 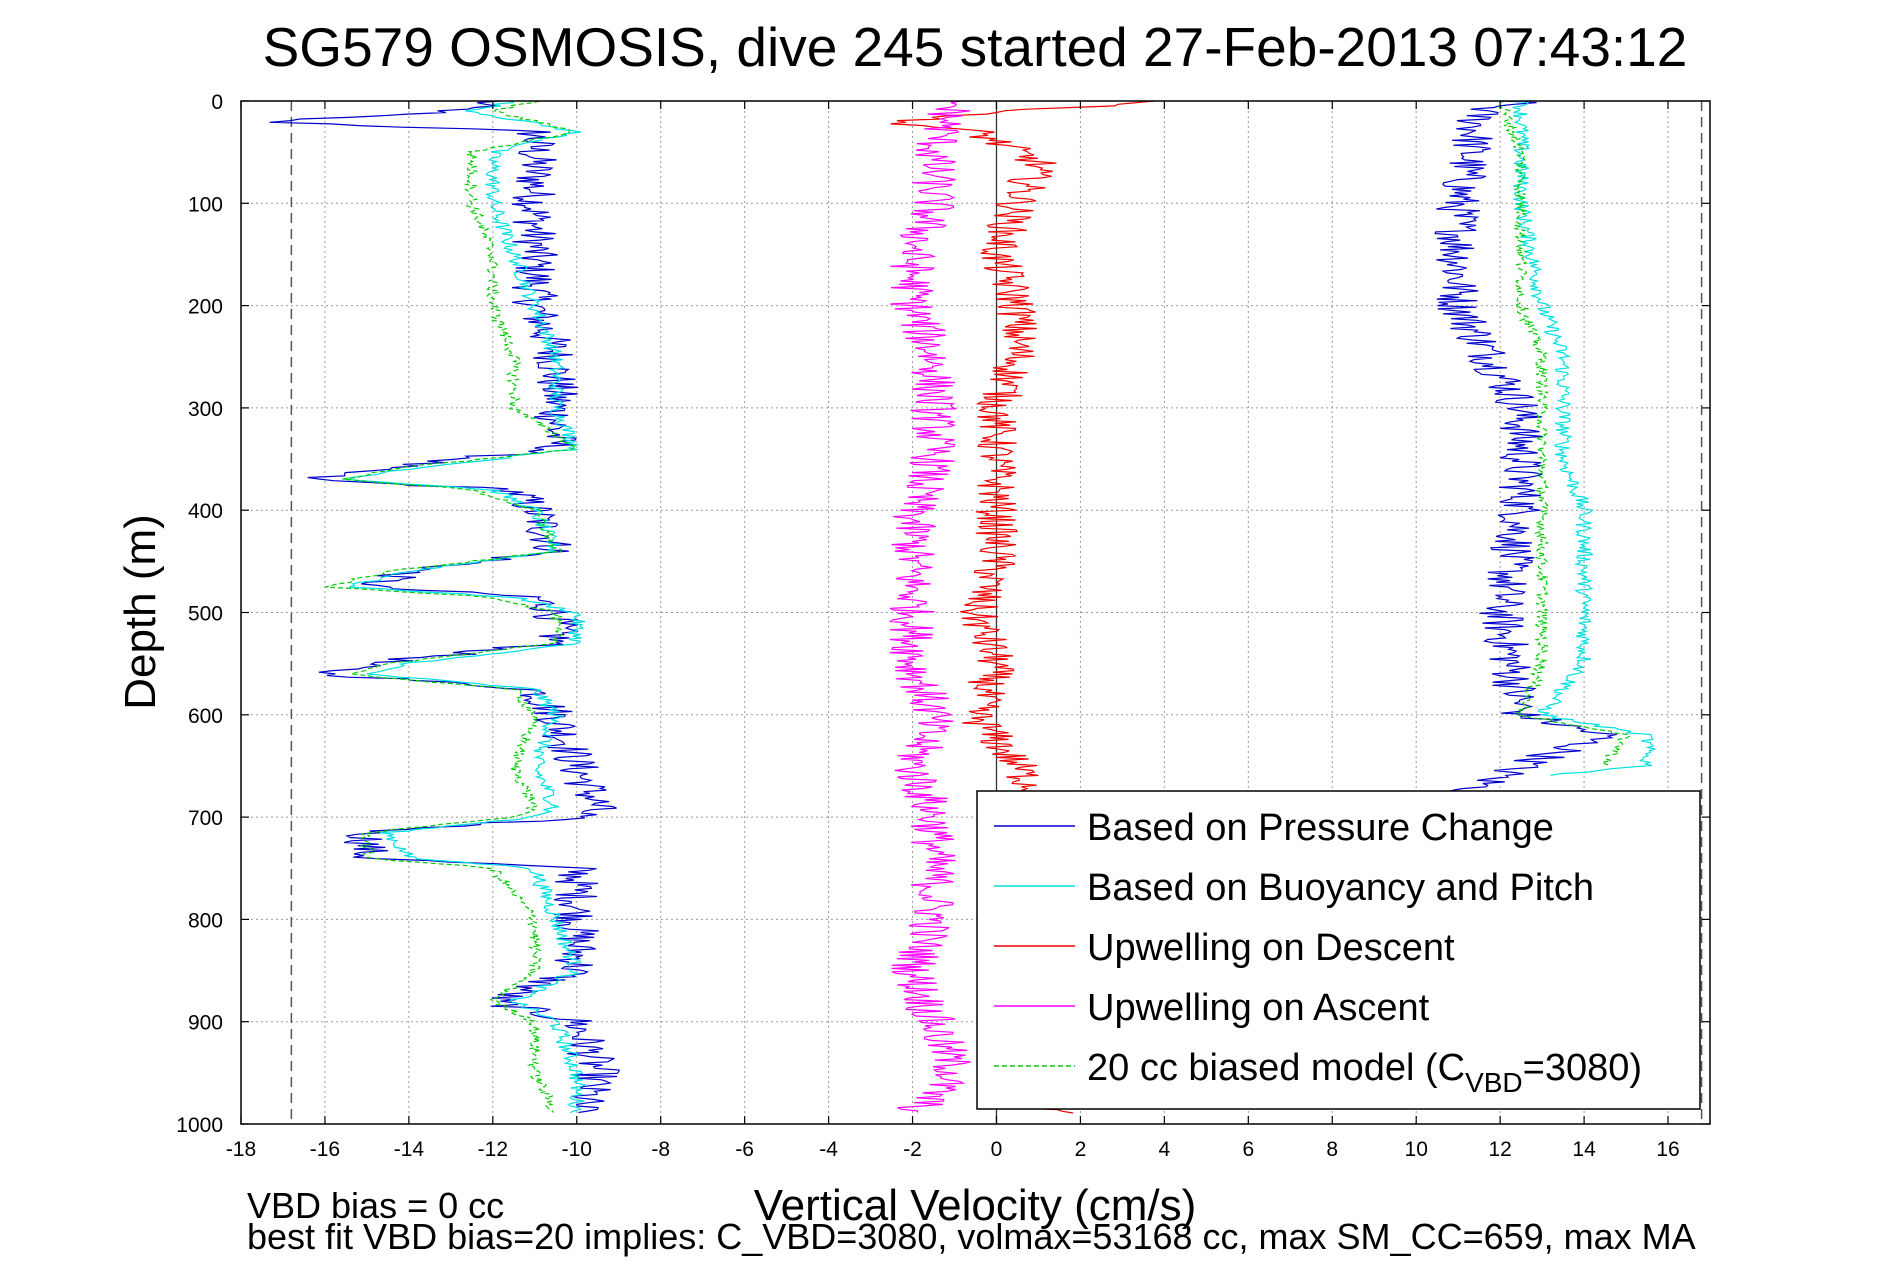 What do you see at coordinates (205, 409) in the screenshot?
I see `y-tick-label: 300` at bounding box center [205, 409].